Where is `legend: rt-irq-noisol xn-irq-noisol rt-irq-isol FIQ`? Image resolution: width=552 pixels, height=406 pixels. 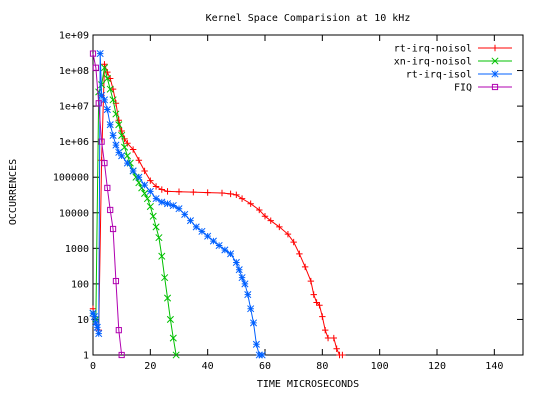 legend: rt-irq-noisol xn-irq-noisol rt-irq-isol FIQ is located at coordinates (453, 69).